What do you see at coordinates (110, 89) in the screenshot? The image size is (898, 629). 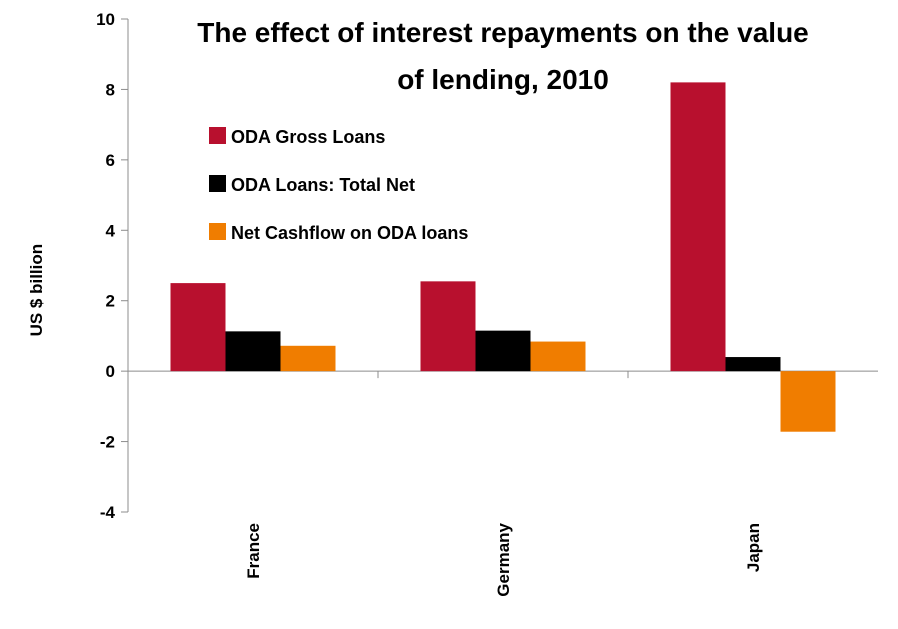 I see `y-tick-label: 8` at bounding box center [110, 89].